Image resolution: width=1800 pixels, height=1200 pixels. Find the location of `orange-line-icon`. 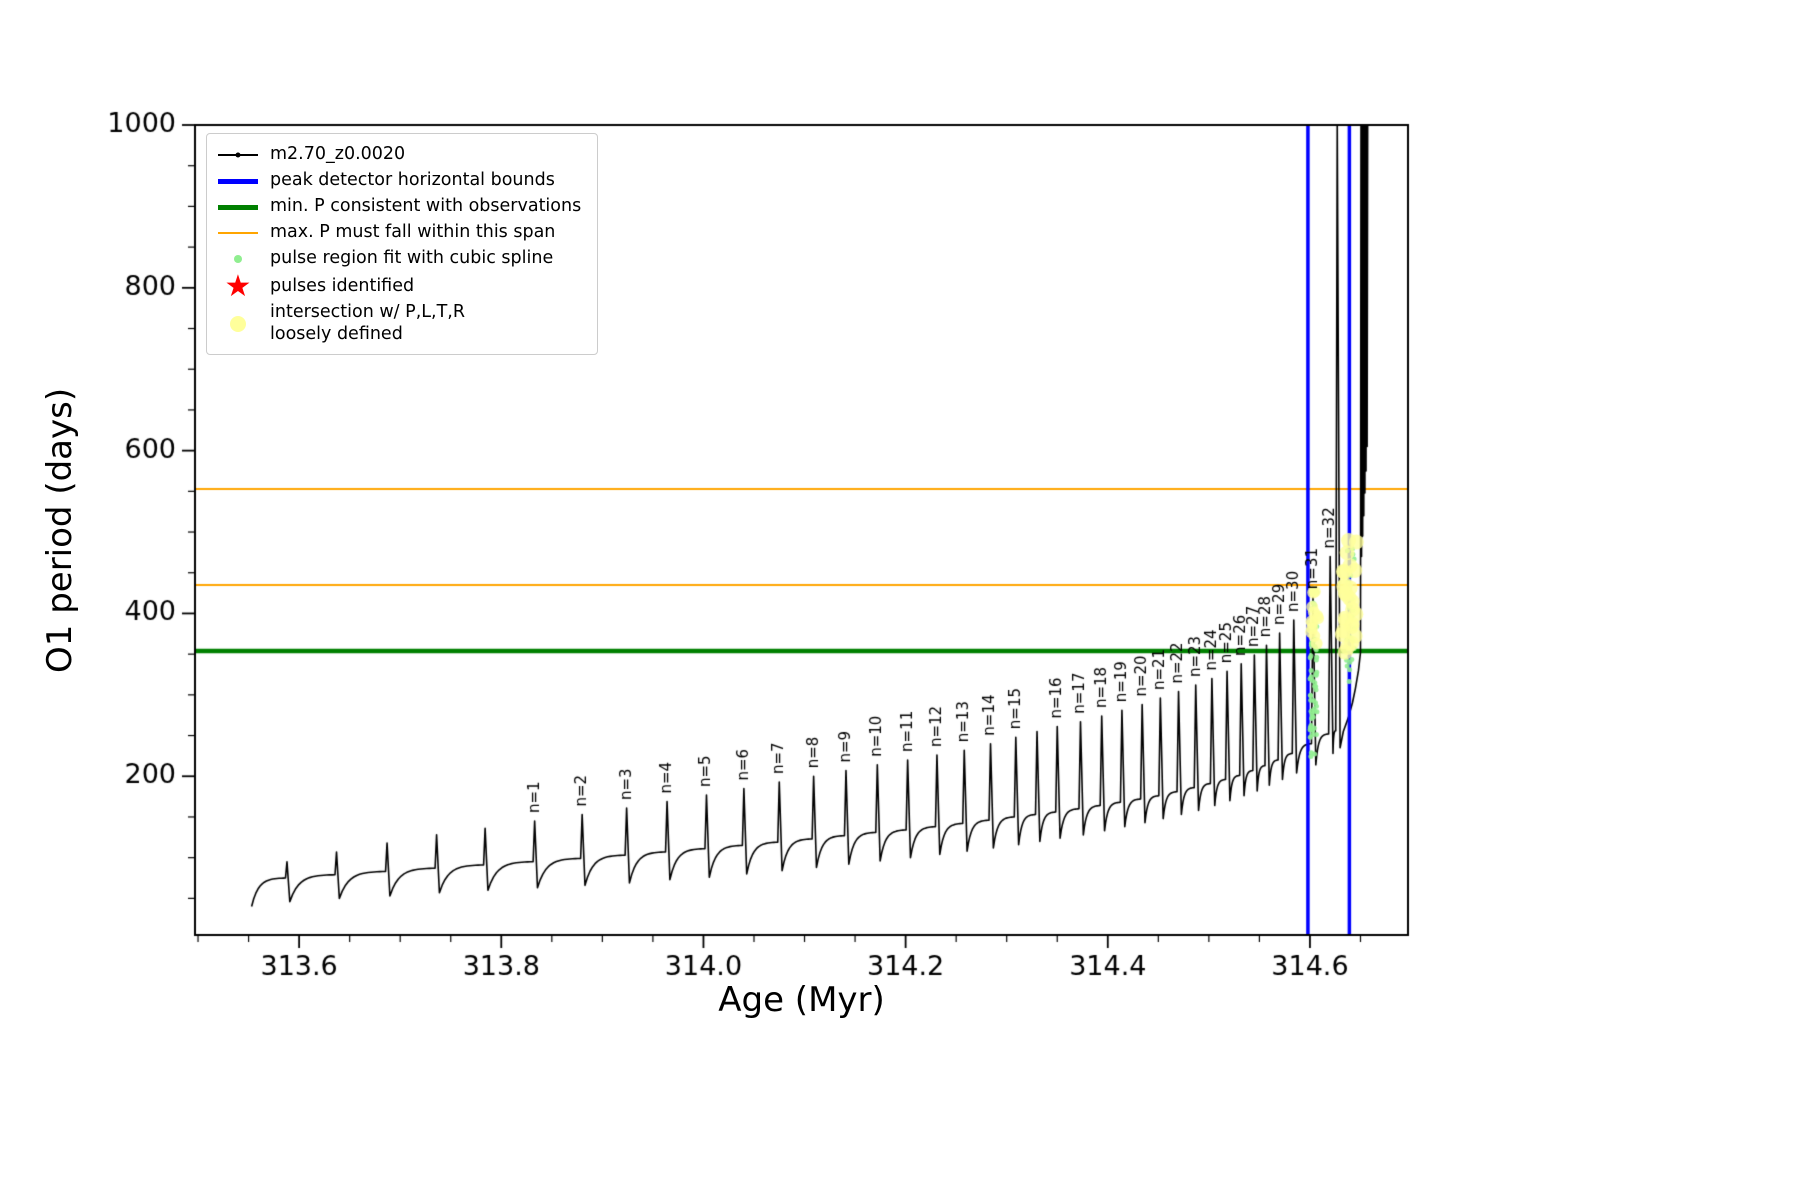

orange-line-icon is located at coordinates (238, 233).